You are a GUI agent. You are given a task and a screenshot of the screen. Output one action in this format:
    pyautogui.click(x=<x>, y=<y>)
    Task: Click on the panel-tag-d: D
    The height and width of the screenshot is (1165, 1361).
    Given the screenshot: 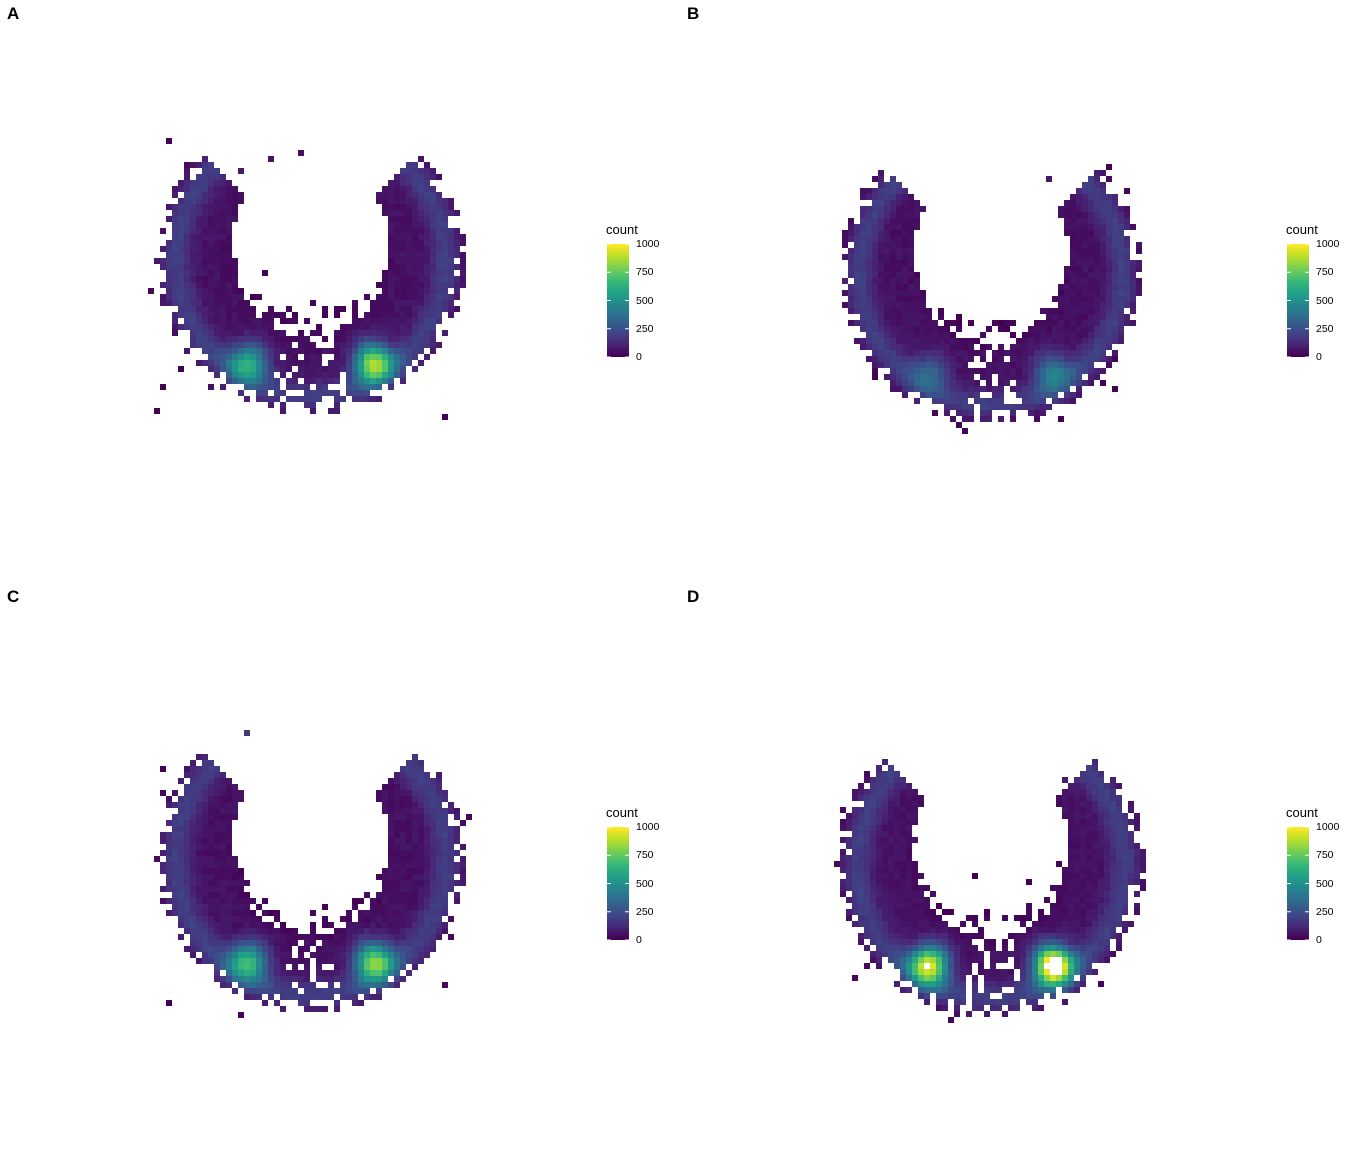 What is the action you would take?
    pyautogui.click(x=693, y=596)
    